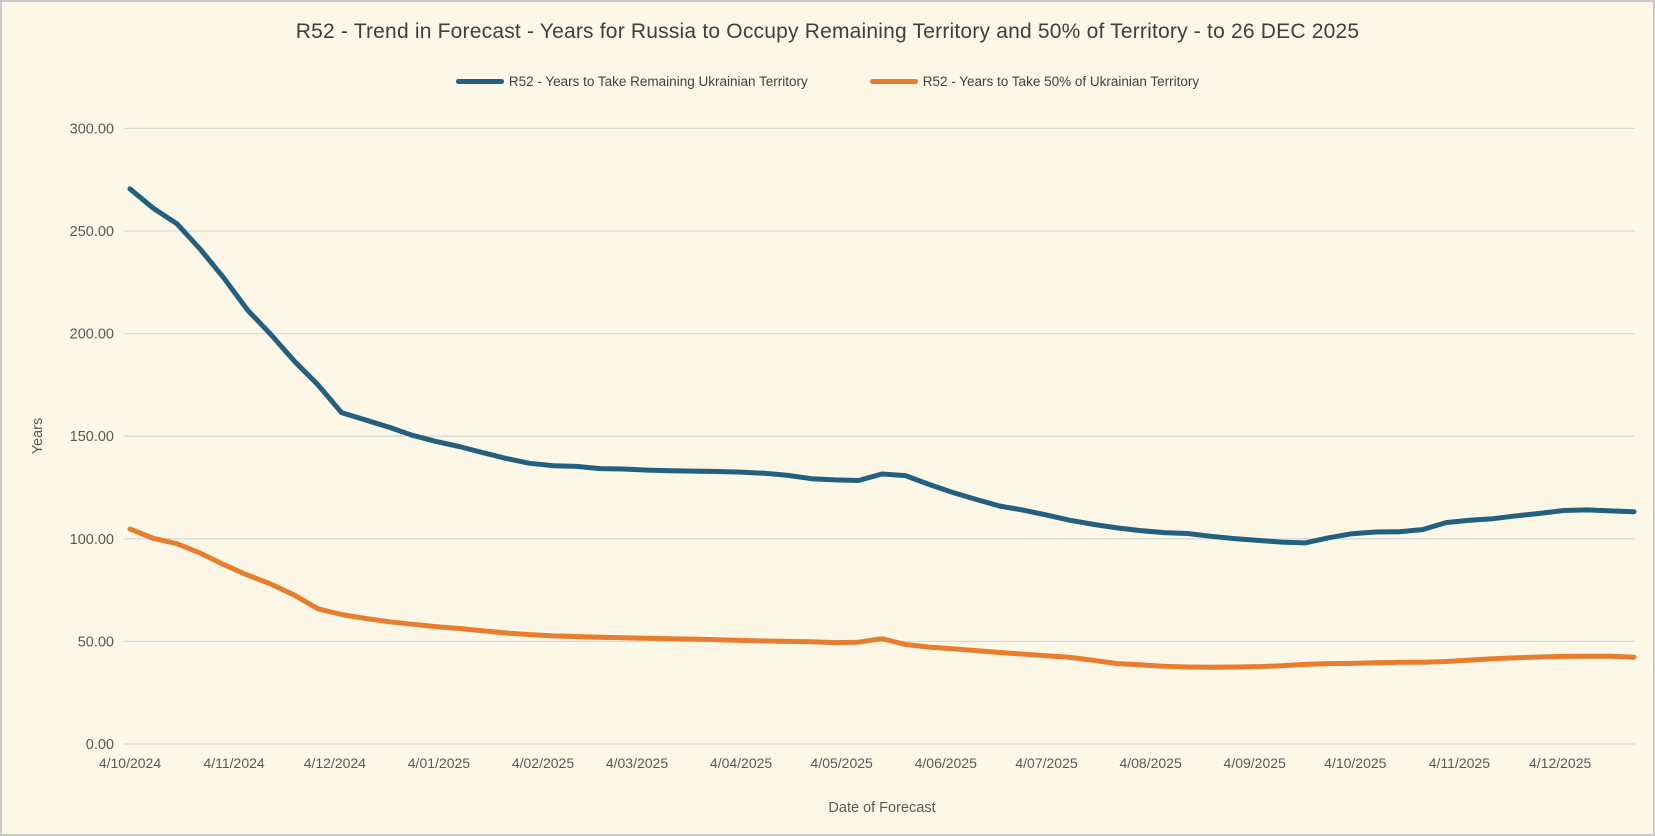 The height and width of the screenshot is (836, 1655). Describe the element at coordinates (38, 436) in the screenshot. I see `y-axis-title: Years` at that location.